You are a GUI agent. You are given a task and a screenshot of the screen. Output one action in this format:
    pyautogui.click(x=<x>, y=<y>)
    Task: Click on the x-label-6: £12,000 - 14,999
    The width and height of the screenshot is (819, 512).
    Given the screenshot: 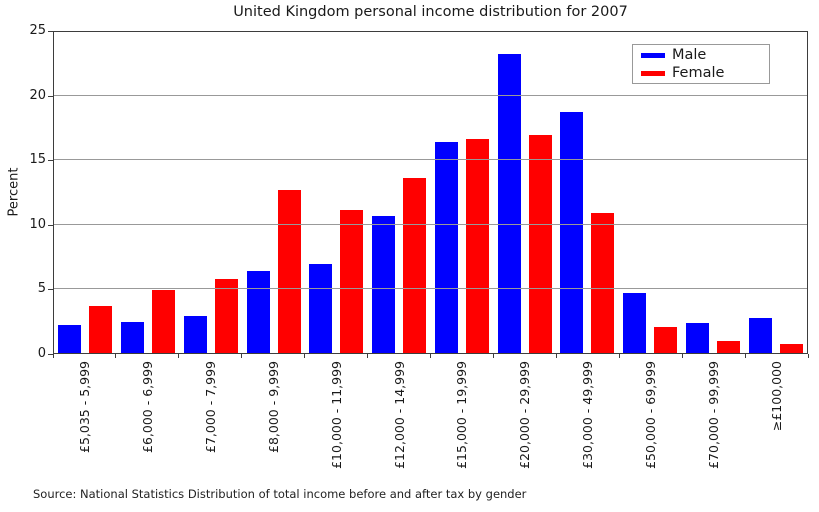 What is the action you would take?
    pyautogui.click(x=399, y=420)
    